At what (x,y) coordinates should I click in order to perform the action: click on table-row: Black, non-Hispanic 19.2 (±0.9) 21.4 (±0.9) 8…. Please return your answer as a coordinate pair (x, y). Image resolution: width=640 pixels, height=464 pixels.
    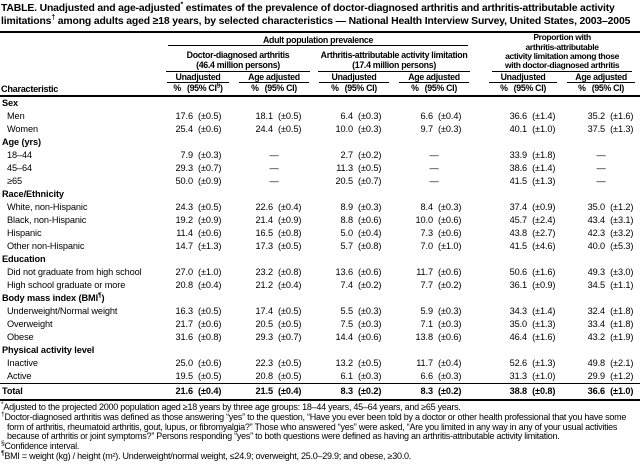
    Looking at the image, I should click on (320, 220).